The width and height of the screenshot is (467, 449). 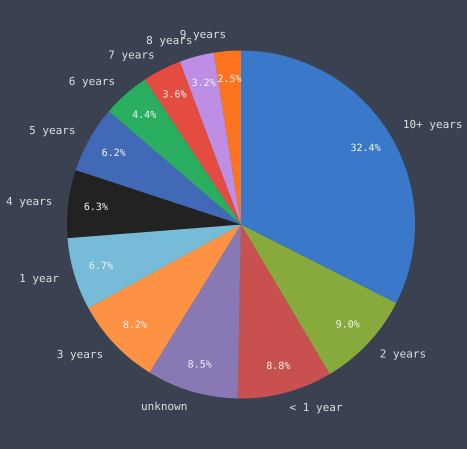 What do you see at coordinates (174, 94) in the screenshot?
I see `data-label: 3.6%` at bounding box center [174, 94].